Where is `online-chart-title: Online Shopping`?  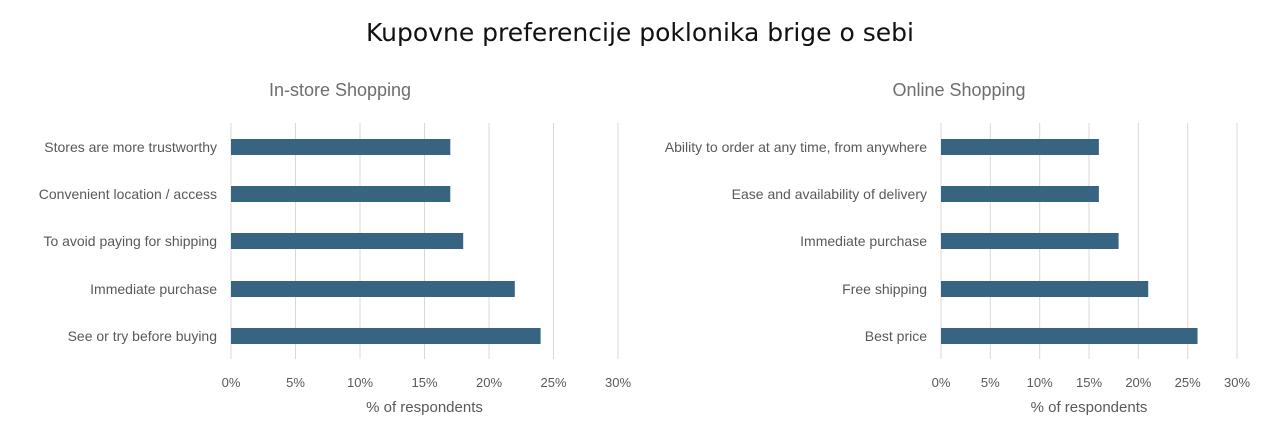
online-chart-title: Online Shopping is located at coordinates (958, 90).